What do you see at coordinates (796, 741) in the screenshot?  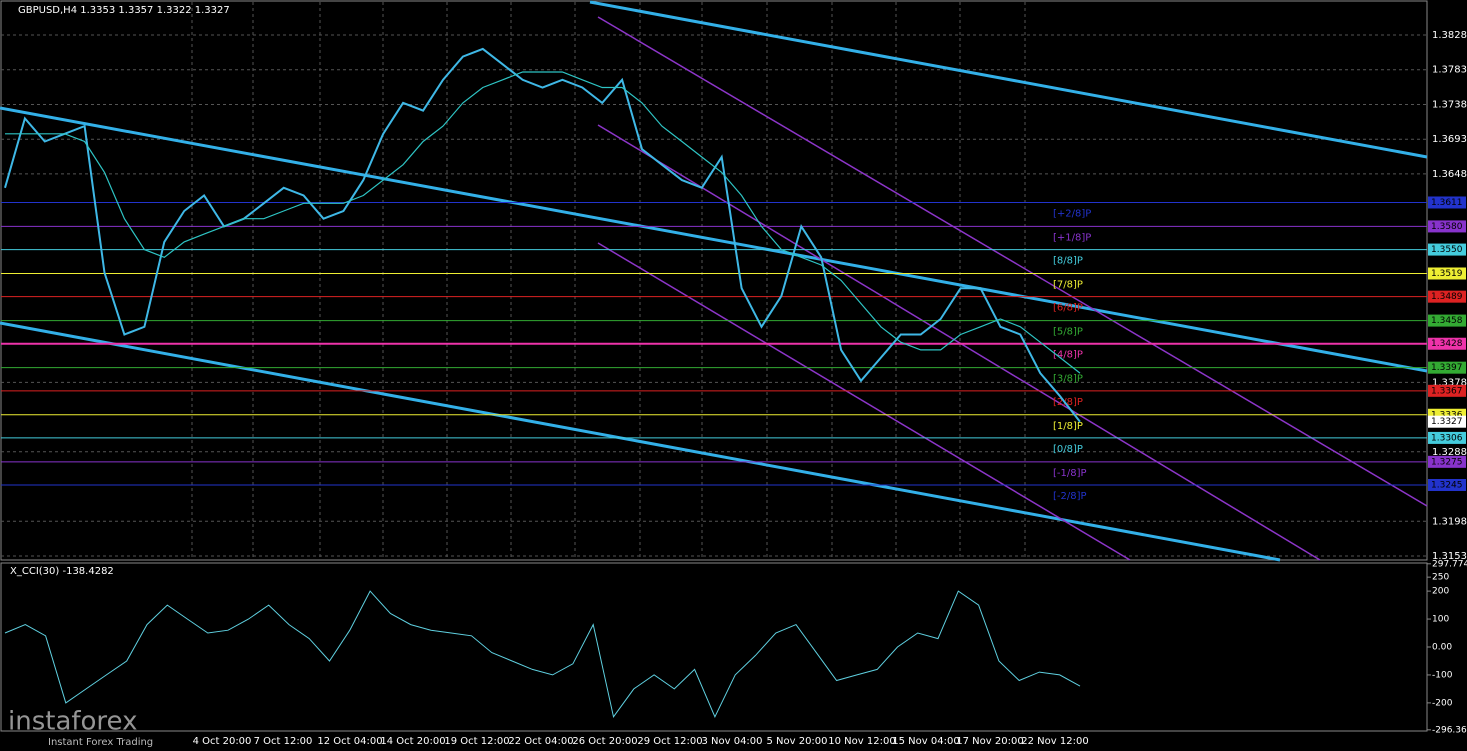 I see `x-tick-label: 5 Nov 20:00` at bounding box center [796, 741].